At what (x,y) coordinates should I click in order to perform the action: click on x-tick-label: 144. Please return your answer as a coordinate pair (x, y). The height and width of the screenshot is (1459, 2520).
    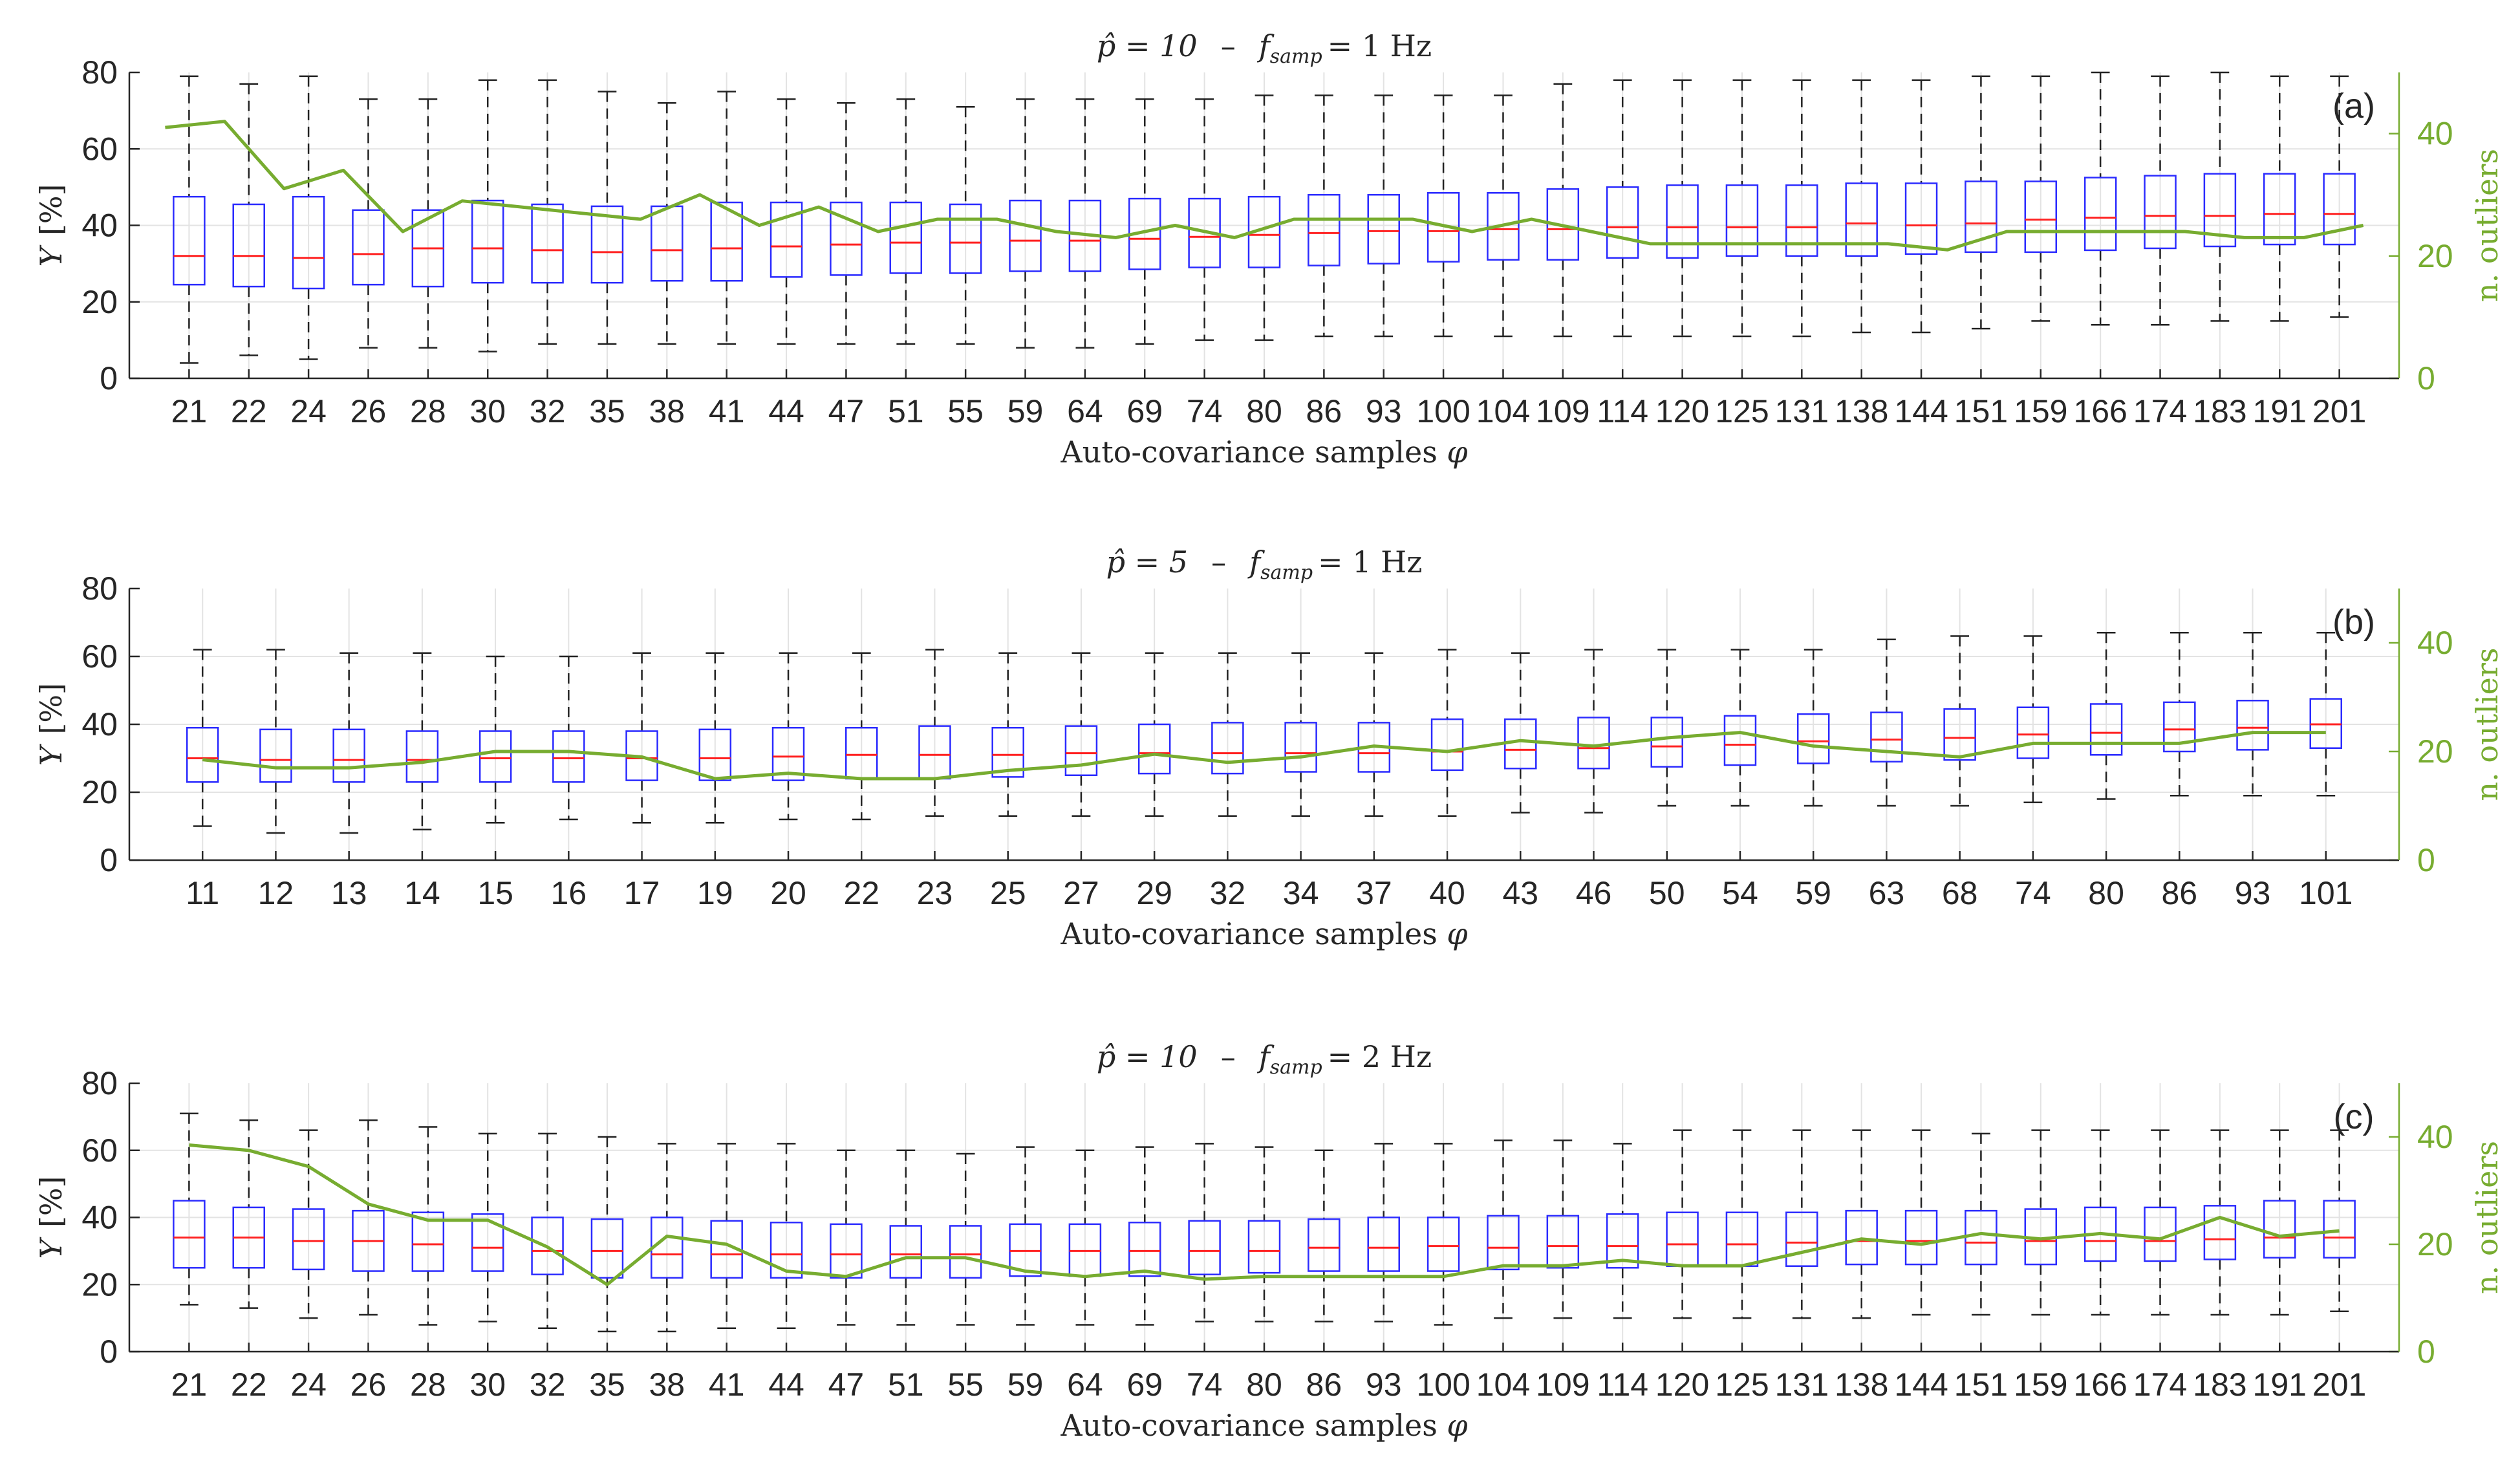
    Looking at the image, I should click on (1921, 411).